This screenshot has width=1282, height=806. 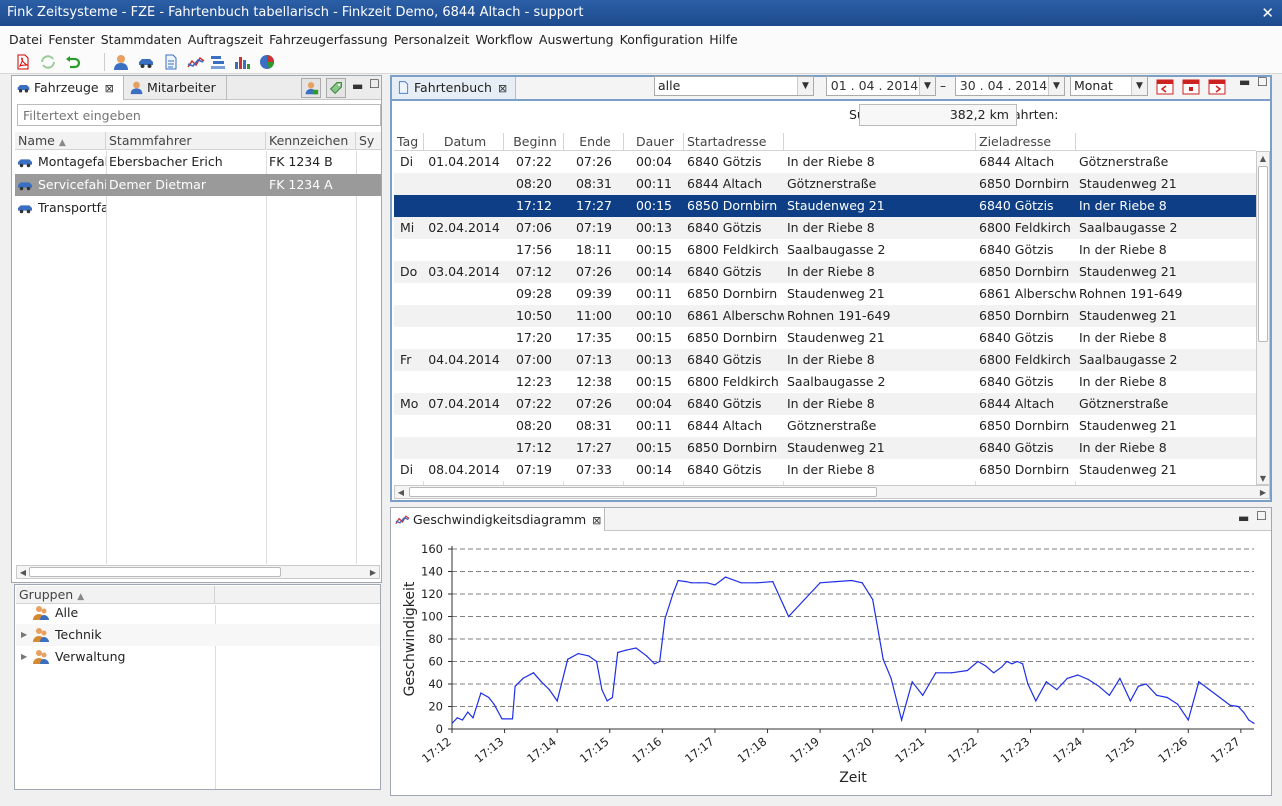 What do you see at coordinates (534, 142) in the screenshot?
I see `col-beginn: Beginn` at bounding box center [534, 142].